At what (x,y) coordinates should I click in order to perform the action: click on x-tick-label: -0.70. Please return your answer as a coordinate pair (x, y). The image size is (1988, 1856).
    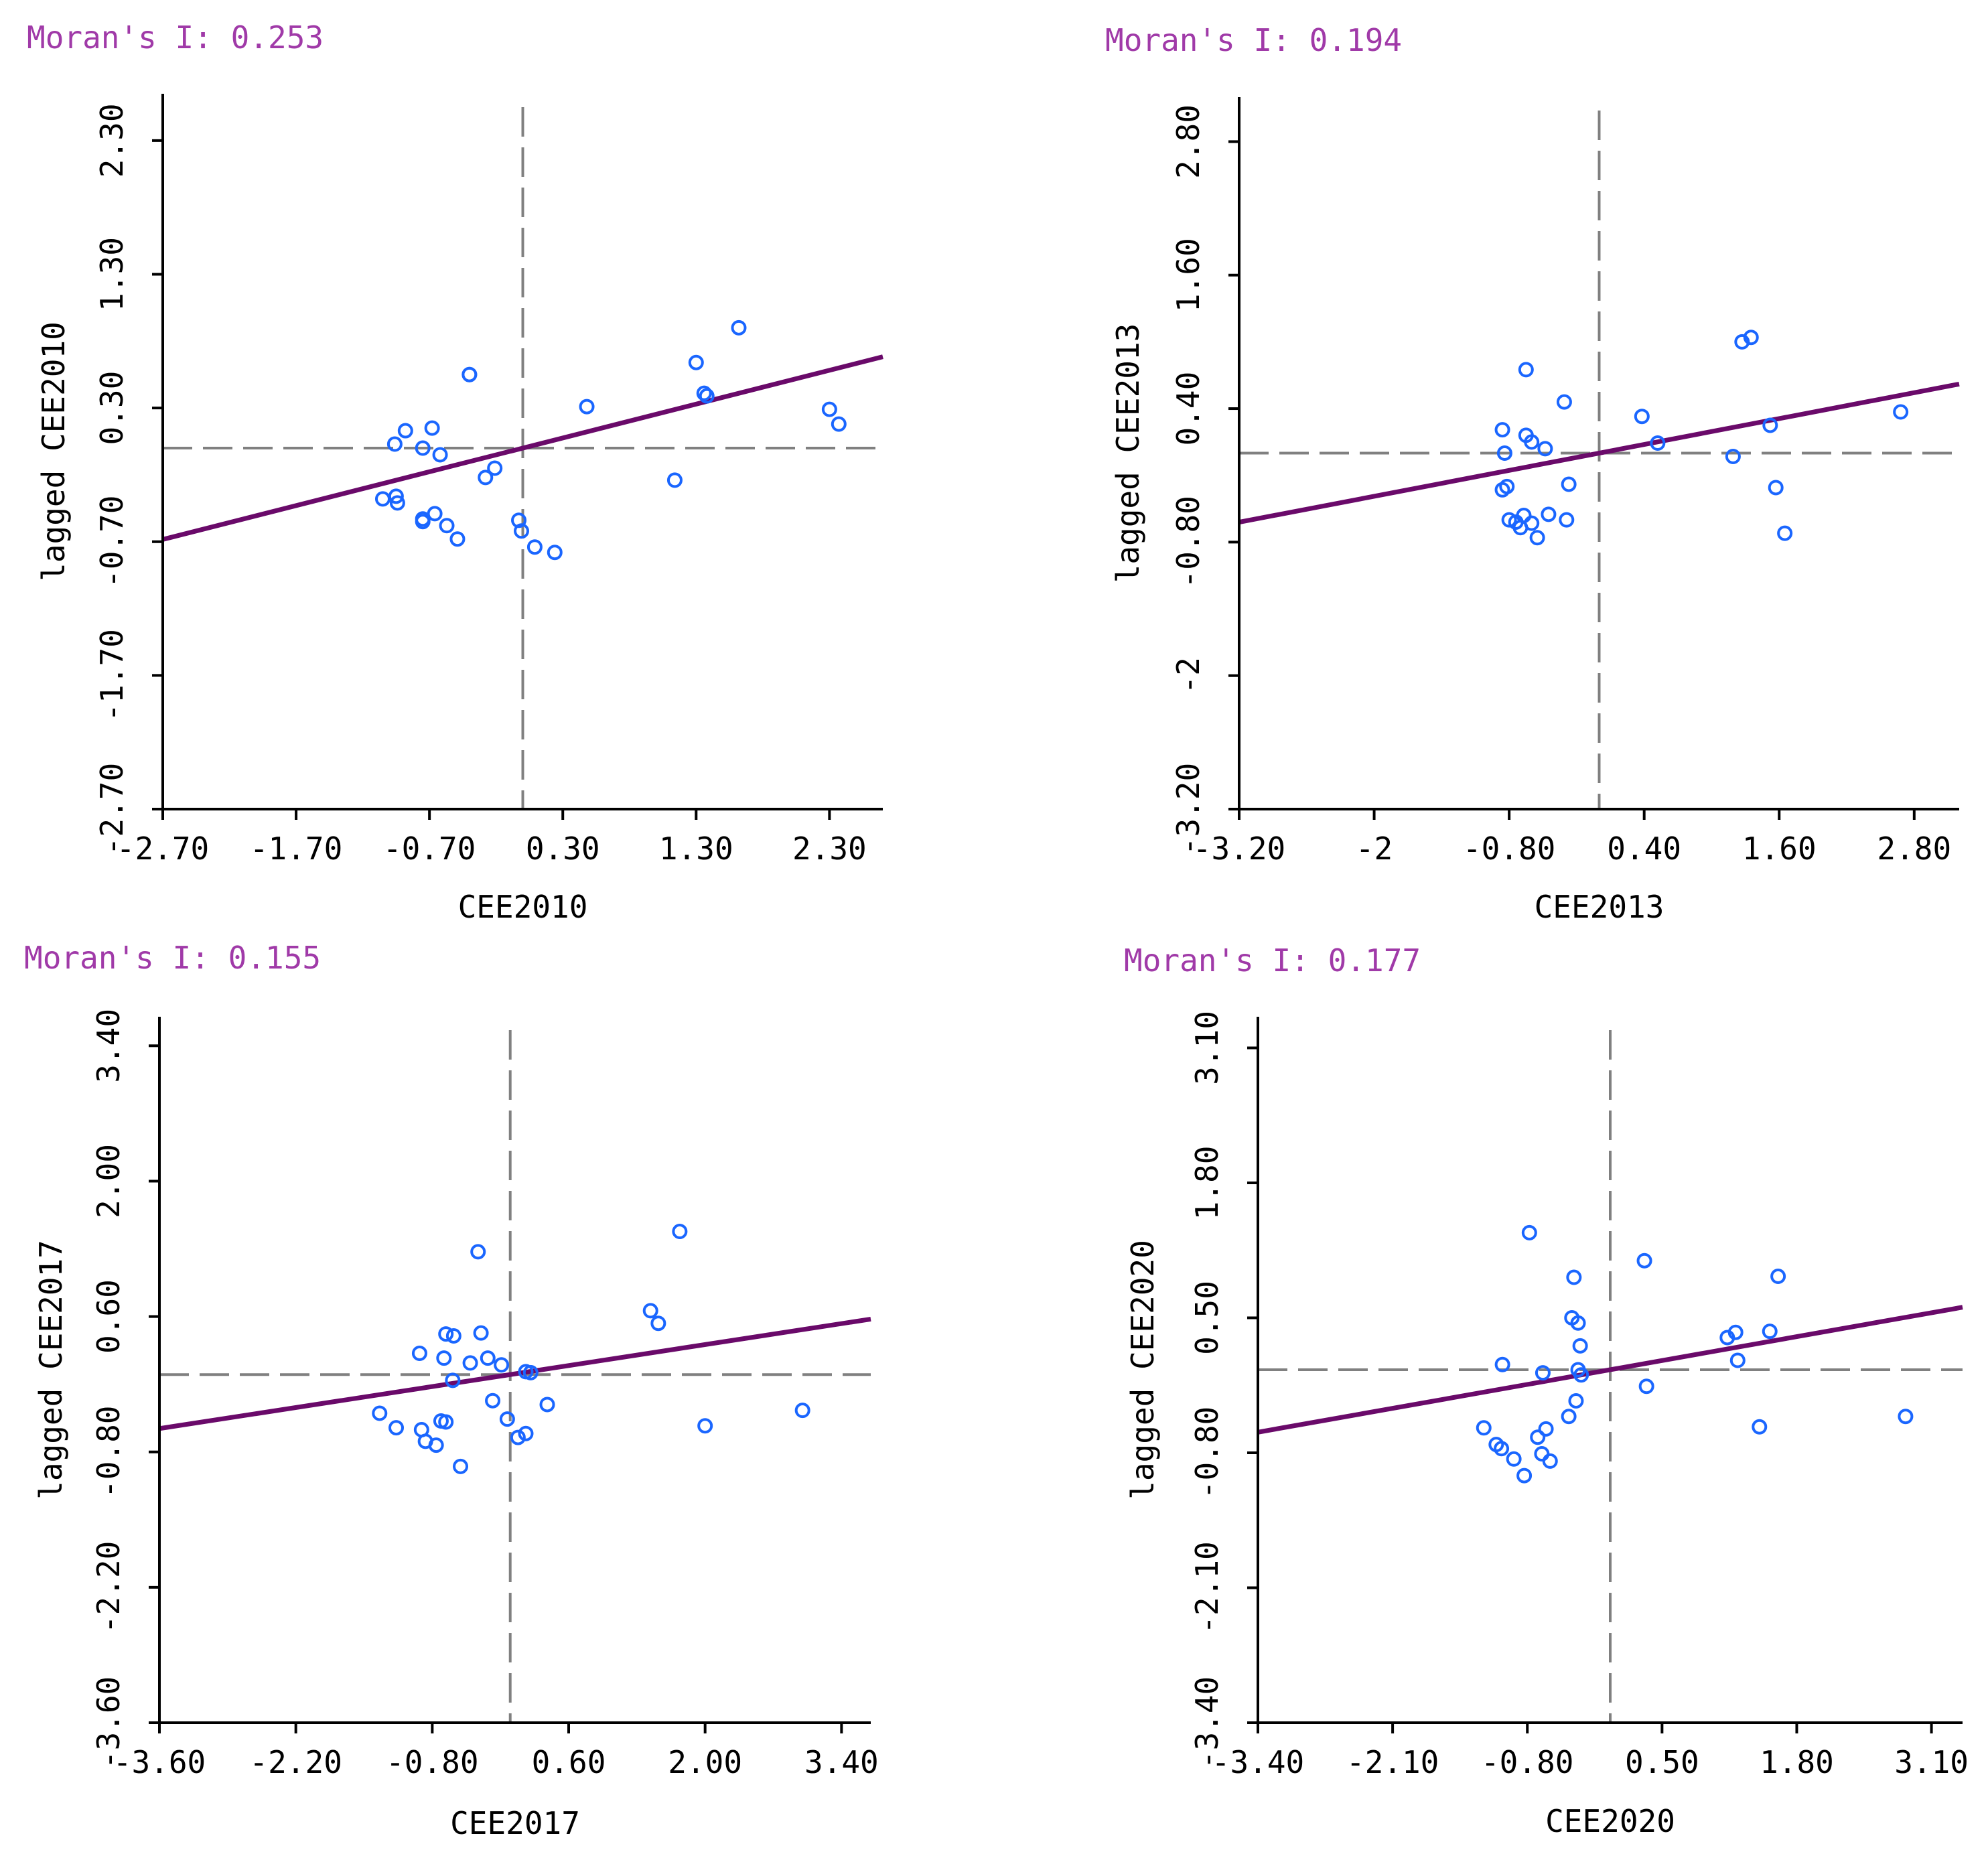
    Looking at the image, I should click on (429, 849).